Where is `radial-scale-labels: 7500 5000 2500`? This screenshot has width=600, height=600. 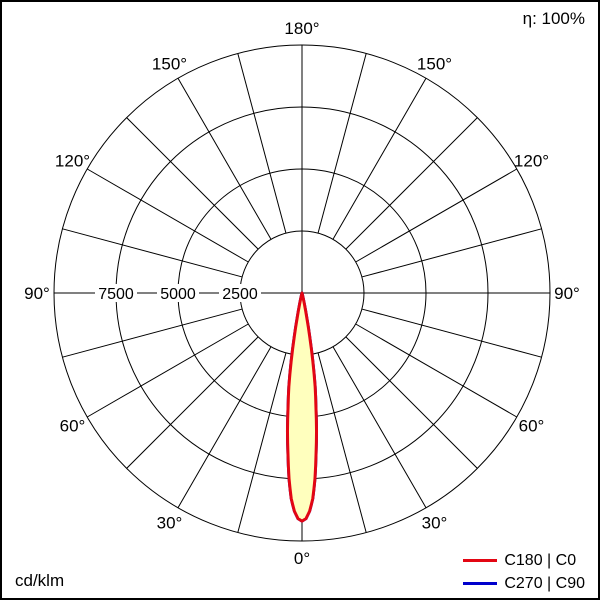 radial-scale-labels: 7500 5000 2500 is located at coordinates (178, 293).